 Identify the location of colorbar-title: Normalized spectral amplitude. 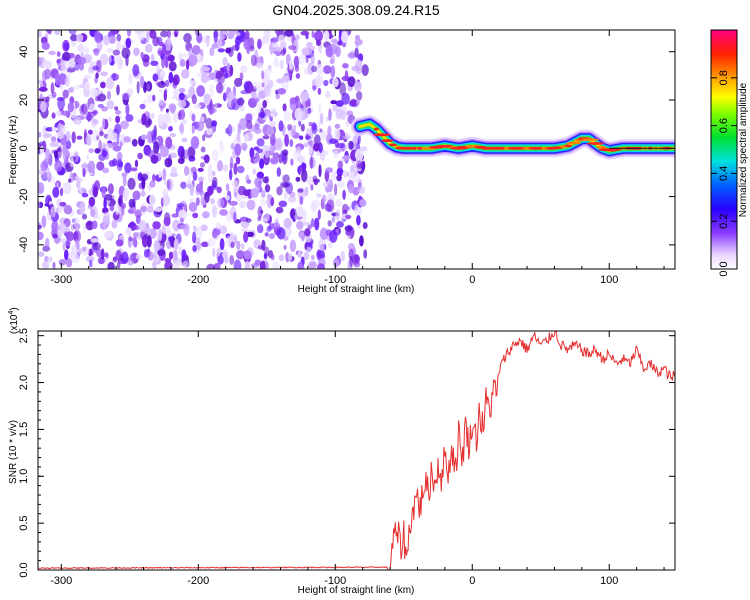
(743, 149).